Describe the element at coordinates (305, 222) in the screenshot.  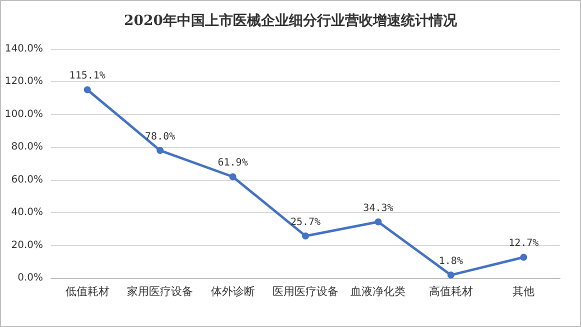
I see `data-label: 25.7%` at that location.